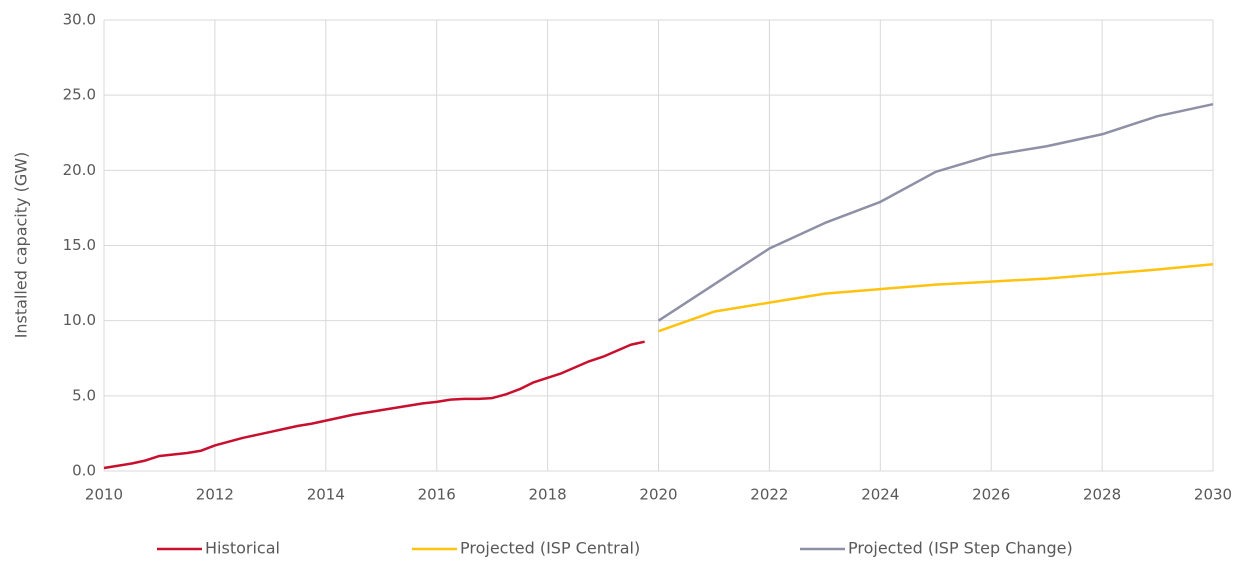 Image resolution: width=1248 pixels, height=563 pixels. I want to click on legend-label: Historical, so click(242, 548).